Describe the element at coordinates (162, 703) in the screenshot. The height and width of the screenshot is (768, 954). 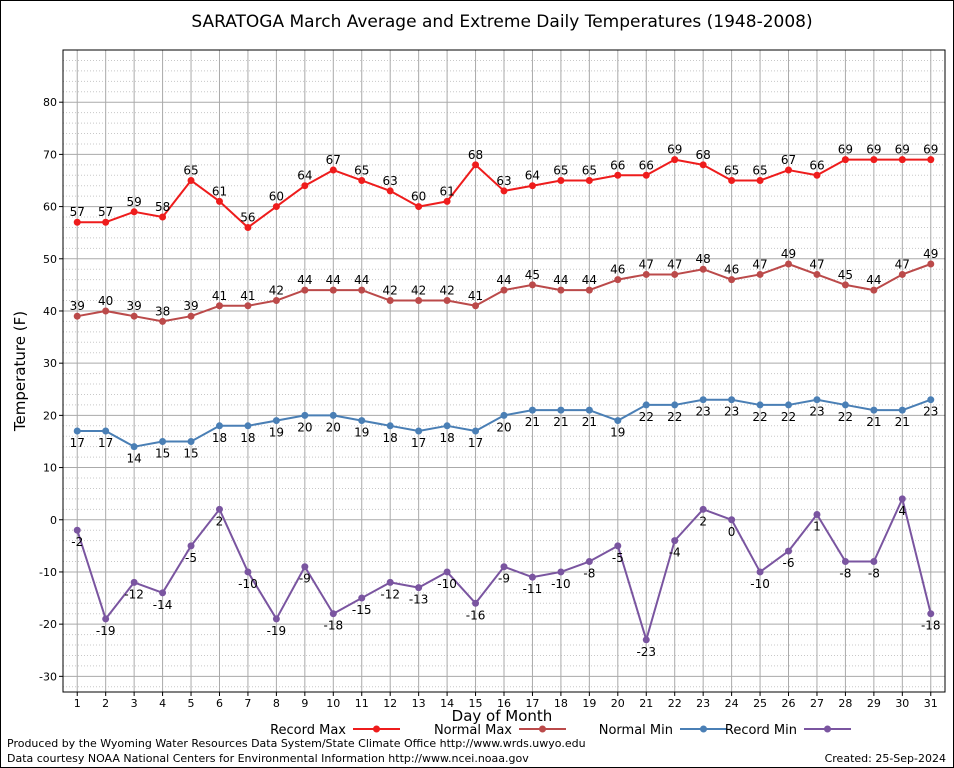
I see `x-tick-label: 4` at that location.